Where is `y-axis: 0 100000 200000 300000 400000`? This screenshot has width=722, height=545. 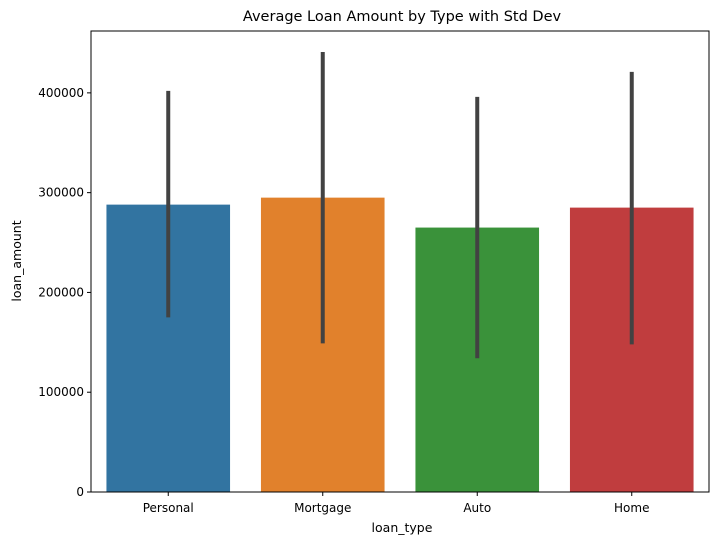
y-axis: 0 100000 200000 300000 400000 is located at coordinates (64, 292).